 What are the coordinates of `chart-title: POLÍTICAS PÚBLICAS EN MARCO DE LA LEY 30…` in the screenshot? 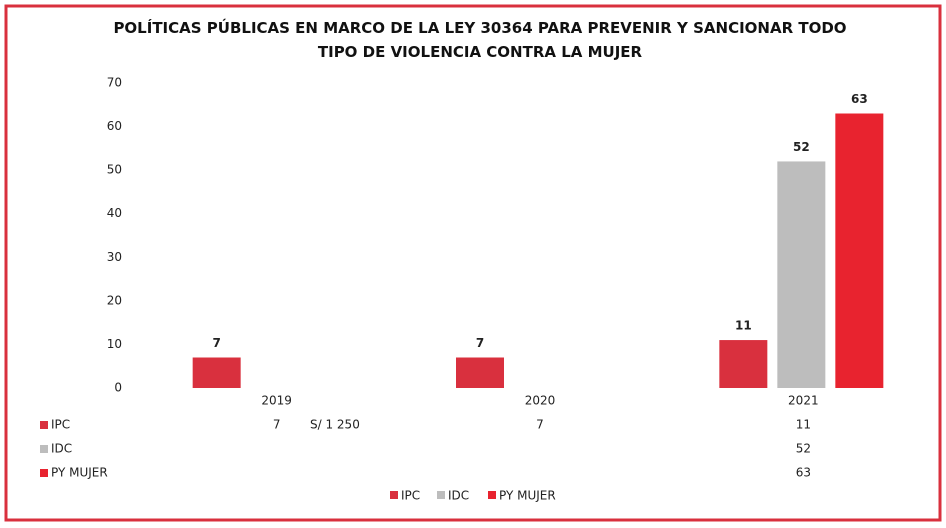 It's located at (480, 40).